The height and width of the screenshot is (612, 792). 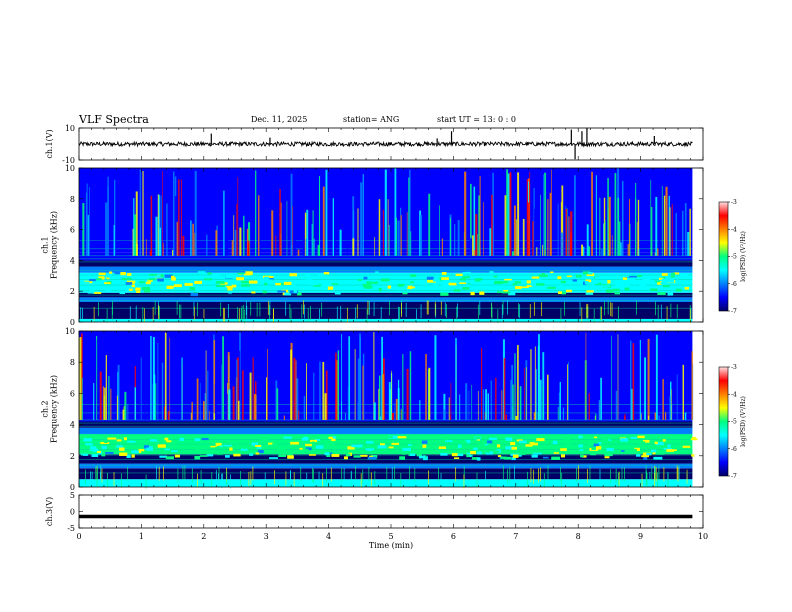 What do you see at coordinates (743, 256) in the screenshot?
I see `cb1-label: log(PSD) (V²/Hz)` at bounding box center [743, 256].